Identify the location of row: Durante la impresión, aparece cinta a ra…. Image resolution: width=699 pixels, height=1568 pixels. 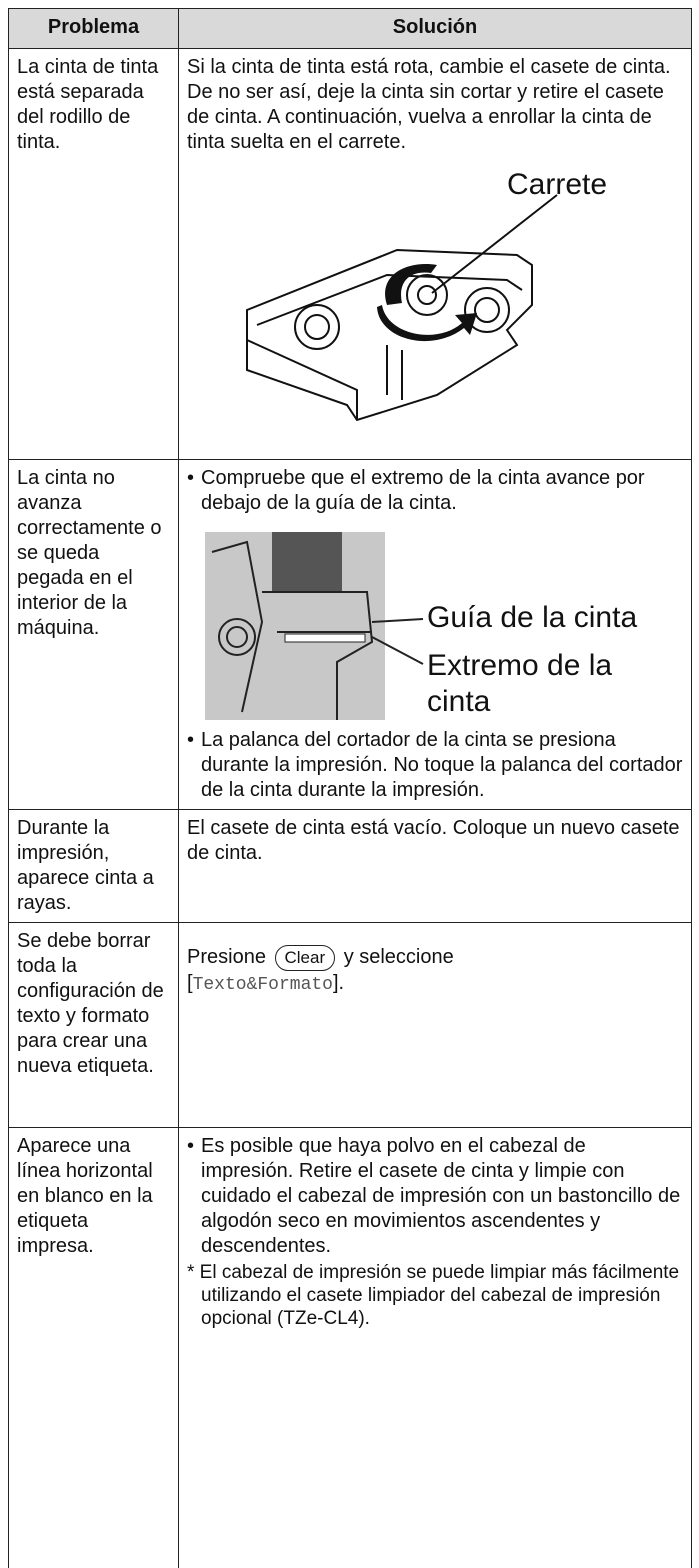
(350, 866).